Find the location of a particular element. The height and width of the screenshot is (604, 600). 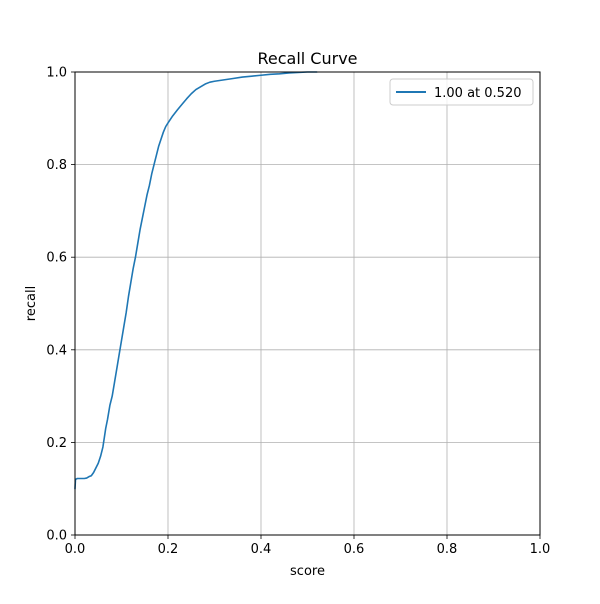

y-tick-label: 0.0 is located at coordinates (56, 536).